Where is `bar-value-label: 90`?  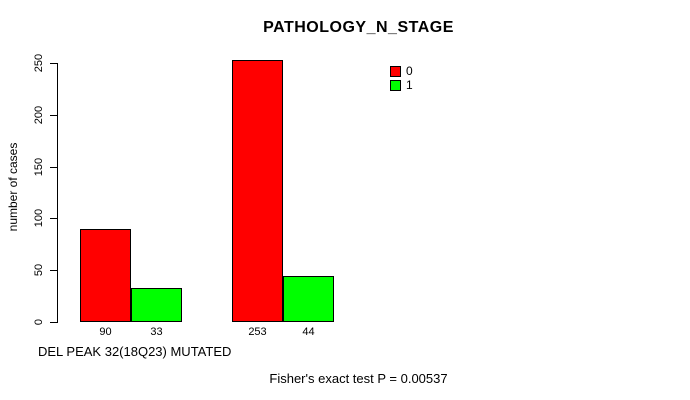 bar-value-label: 90 is located at coordinates (105, 332).